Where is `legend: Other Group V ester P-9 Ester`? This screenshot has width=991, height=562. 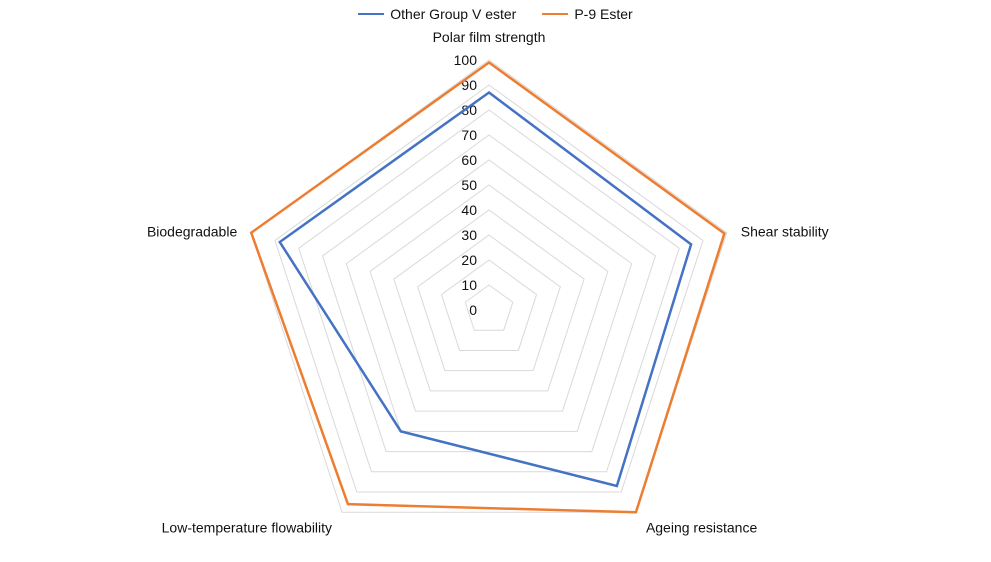 legend: Other Group V ester P-9 Ester is located at coordinates (495, 14).